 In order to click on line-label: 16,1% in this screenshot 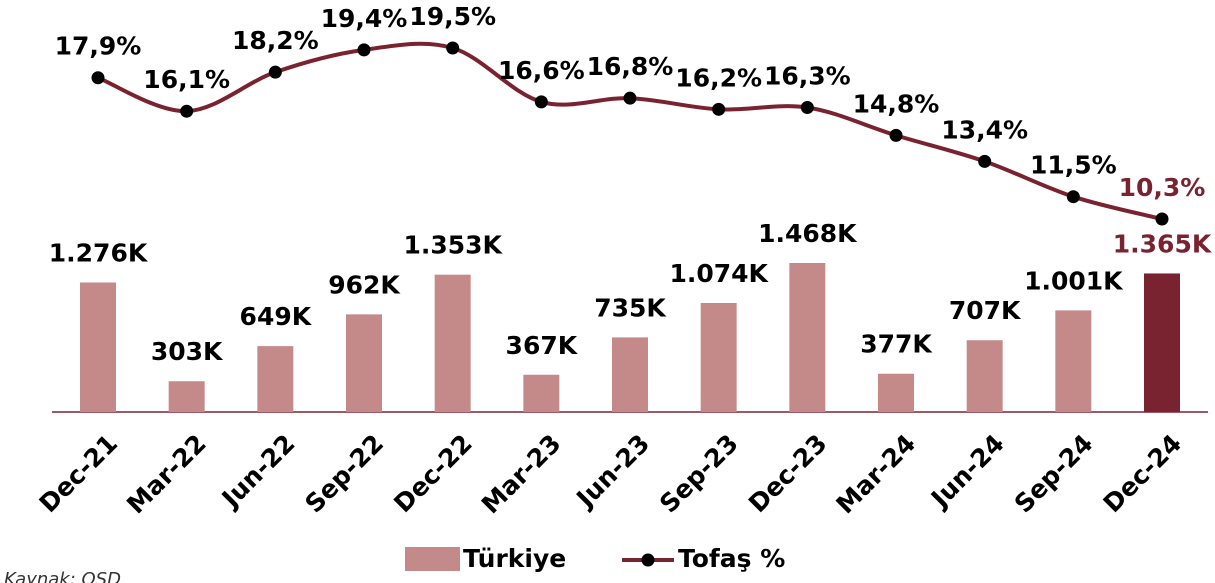, I will do `click(186, 79)`.